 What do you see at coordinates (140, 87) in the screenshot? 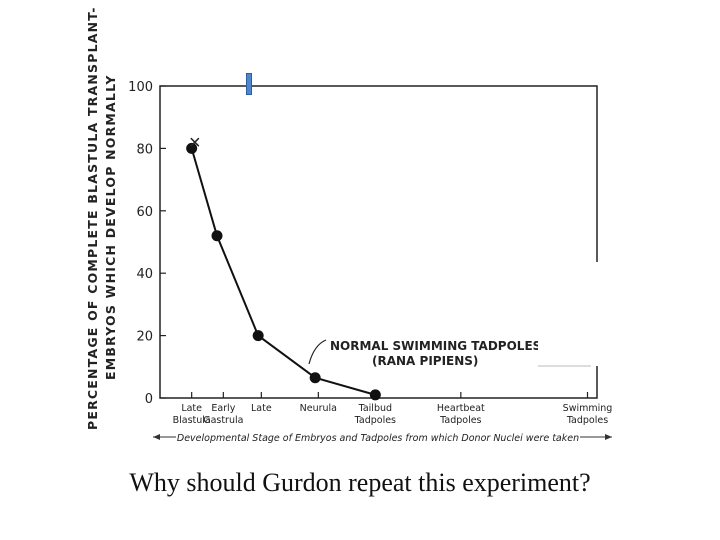
I see `y-tick-label: 100` at bounding box center [140, 87].